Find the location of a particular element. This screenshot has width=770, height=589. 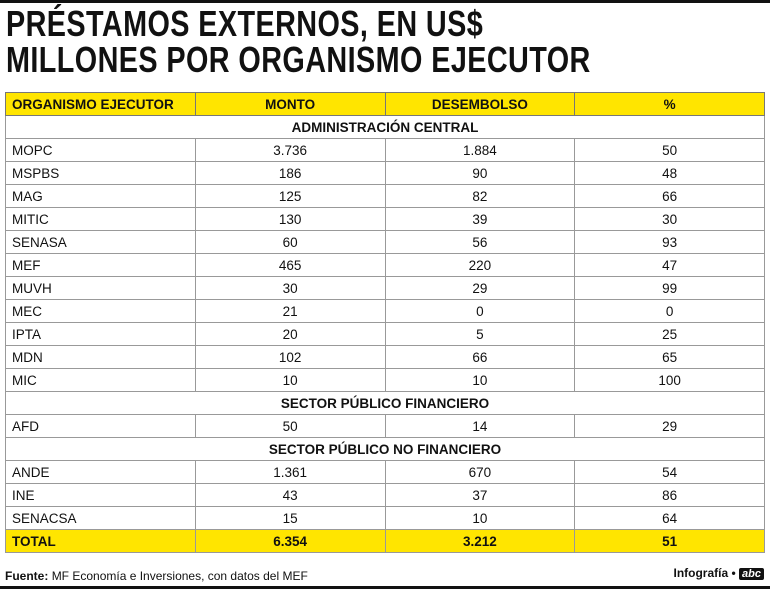

title-line: MILLONES POR ORGANISMO EJECUTOR is located at coordinates (298, 59).